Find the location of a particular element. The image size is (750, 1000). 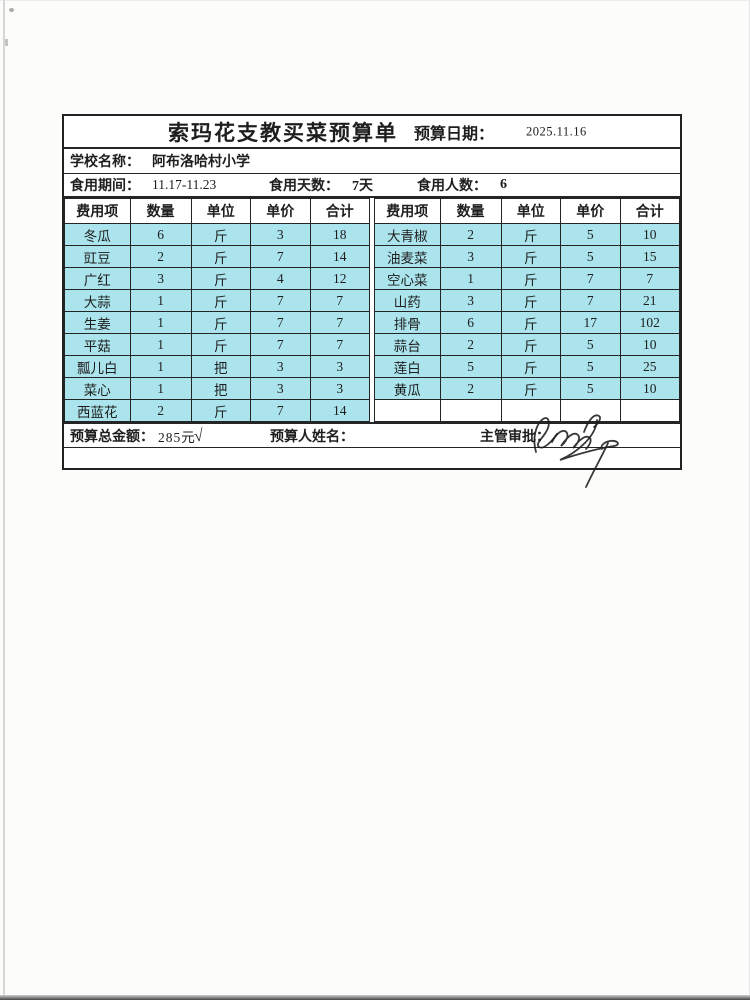

school-row: 学校名称： 阿布洛哈村小学 is located at coordinates (372, 161).